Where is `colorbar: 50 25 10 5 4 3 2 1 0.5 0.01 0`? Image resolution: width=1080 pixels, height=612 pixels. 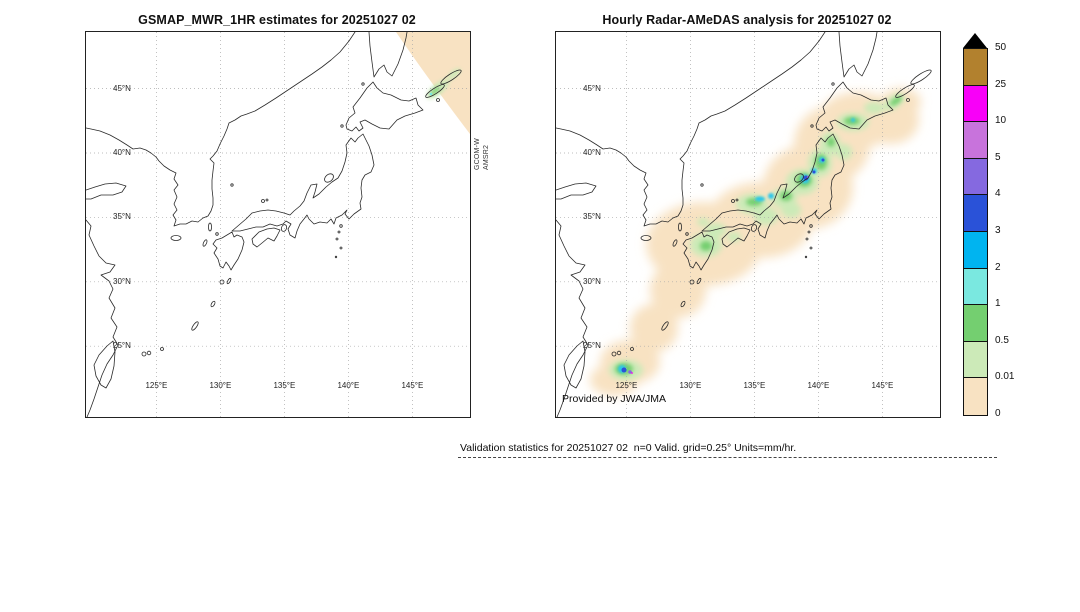 colorbar: 50 25 10 5 4 3 2 1 0.5 0.01 0 is located at coordinates (988, 226).